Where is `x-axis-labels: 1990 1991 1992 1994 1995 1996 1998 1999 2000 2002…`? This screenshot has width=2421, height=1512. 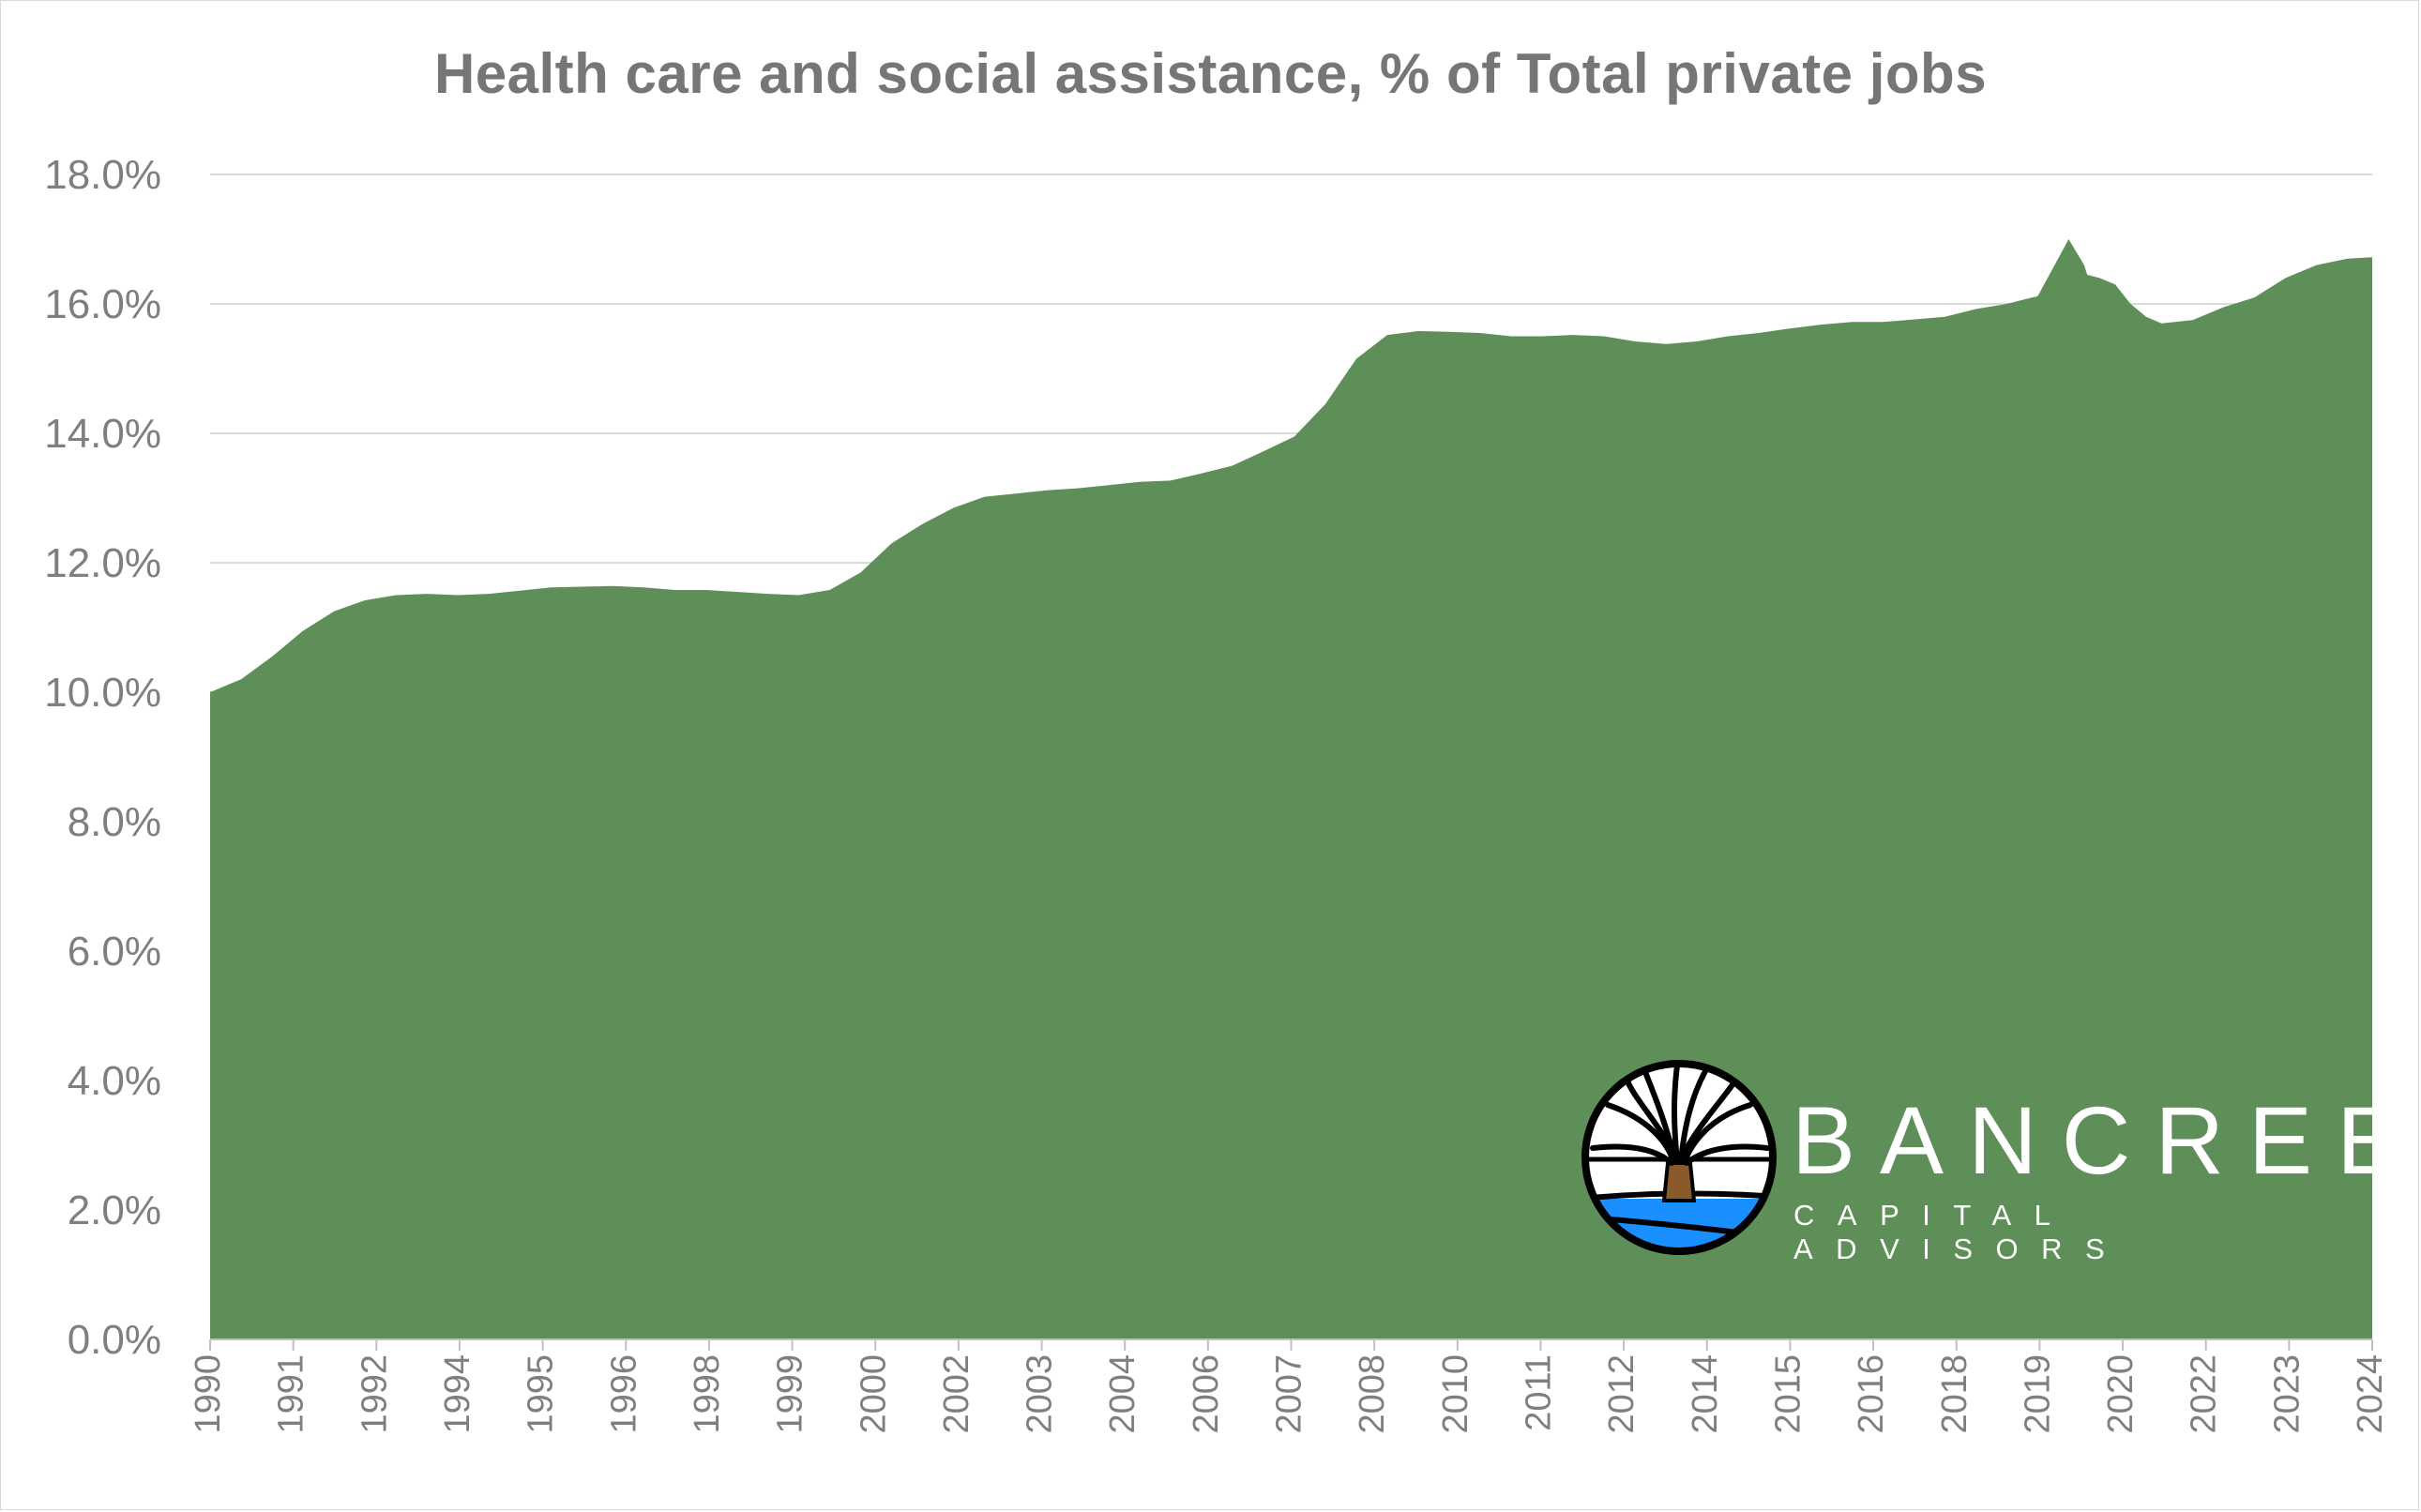
x-axis-labels: 1990 1991 1992 1994 1995 1996 1998 1999 2000 2002… is located at coordinates (1289, 1394).